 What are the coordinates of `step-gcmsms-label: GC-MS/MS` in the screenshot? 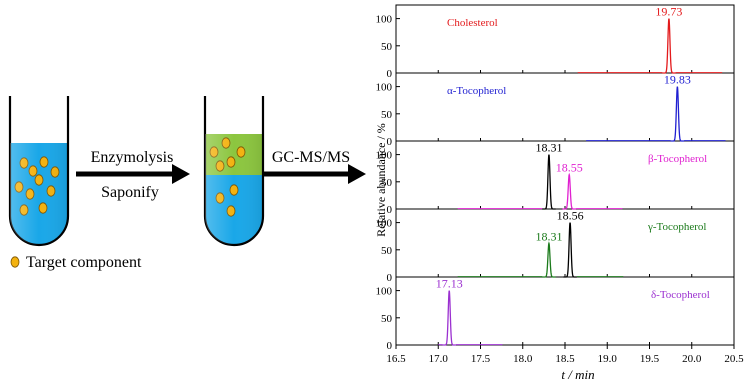 It's located at (311, 157).